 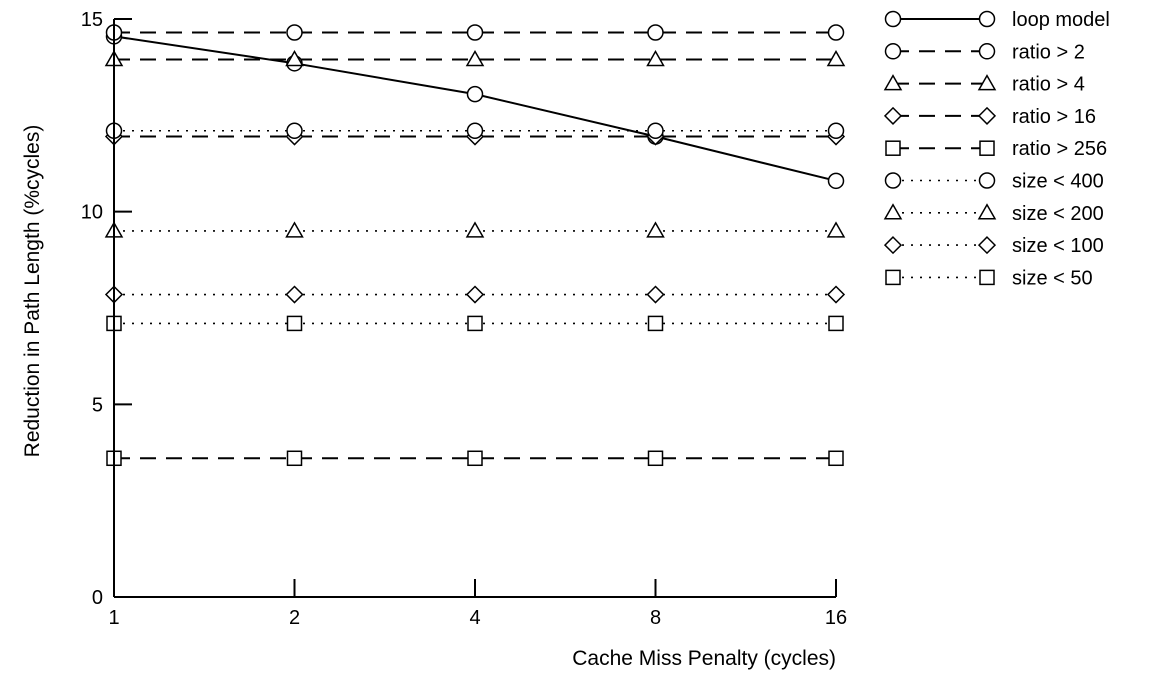 I want to click on legend-item: size < 100, so click(x=993, y=246).